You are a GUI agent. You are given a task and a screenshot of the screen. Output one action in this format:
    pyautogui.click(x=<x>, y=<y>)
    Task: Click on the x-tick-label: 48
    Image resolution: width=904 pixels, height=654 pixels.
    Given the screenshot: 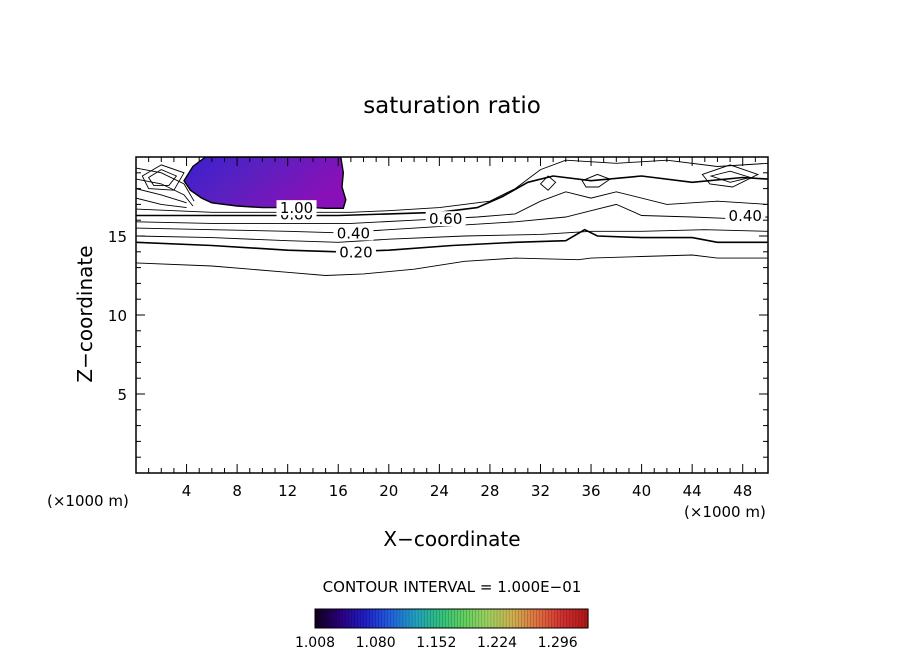 What is the action you would take?
    pyautogui.click(x=742, y=491)
    